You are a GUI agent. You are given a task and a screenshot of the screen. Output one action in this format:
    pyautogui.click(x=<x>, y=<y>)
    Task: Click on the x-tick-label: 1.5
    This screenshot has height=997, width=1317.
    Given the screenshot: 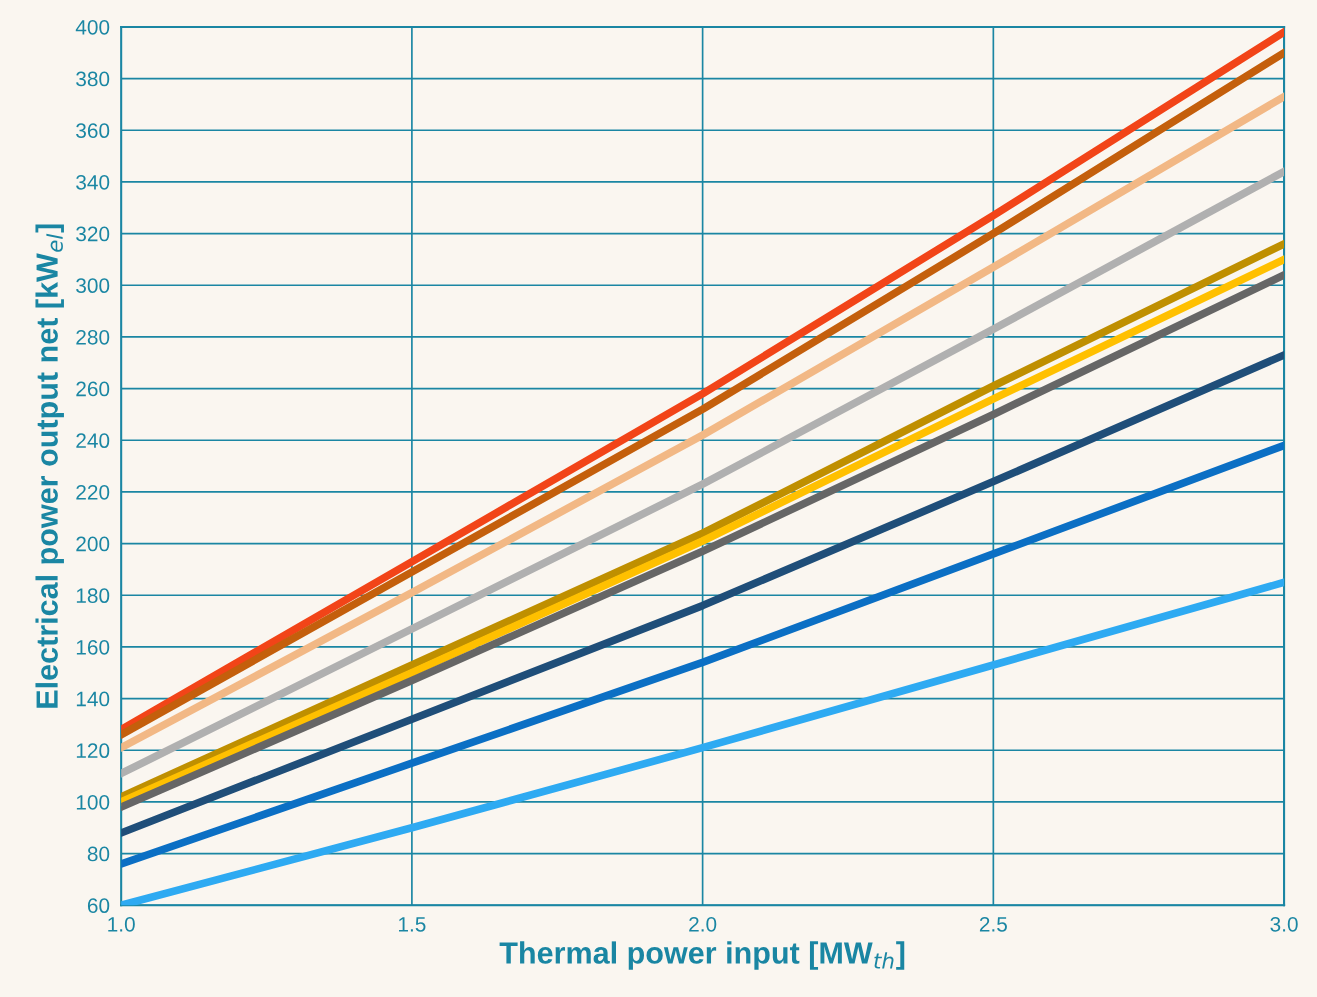 What is the action you would take?
    pyautogui.click(x=412, y=924)
    